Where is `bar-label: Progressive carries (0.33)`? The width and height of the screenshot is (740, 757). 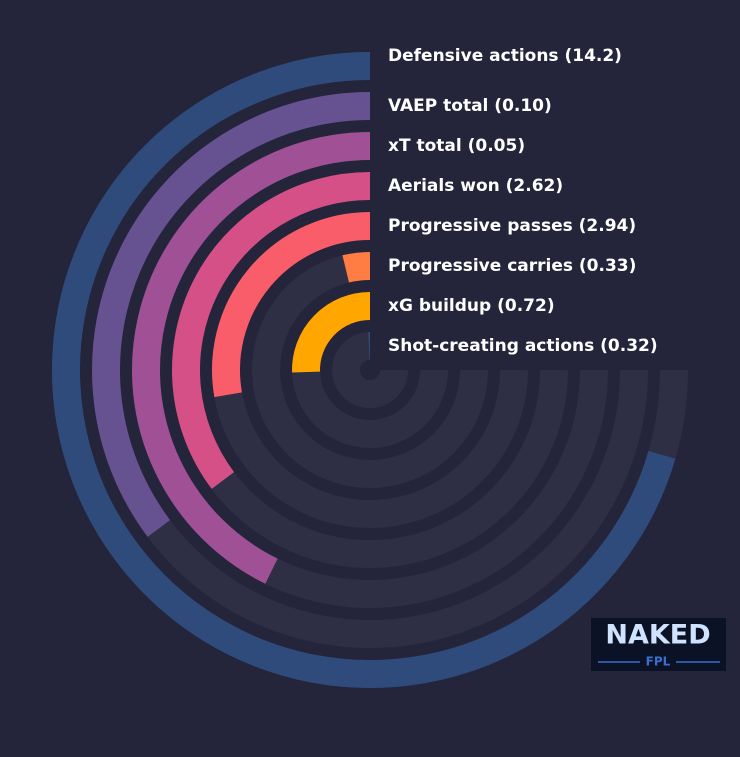
bar-label: Progressive carries (0.33) is located at coordinates (512, 266).